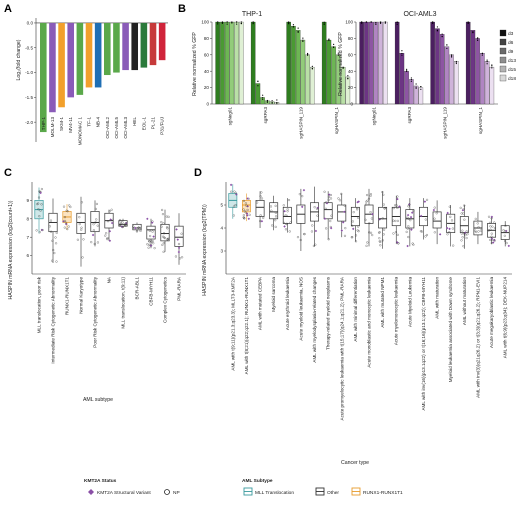 Image resolution: width=520 pixels, height=509 pixels. Describe the element at coordinates (409, 115) in the screenshot. I see `panel-b-xtick-label: sgRPA3` at that location.